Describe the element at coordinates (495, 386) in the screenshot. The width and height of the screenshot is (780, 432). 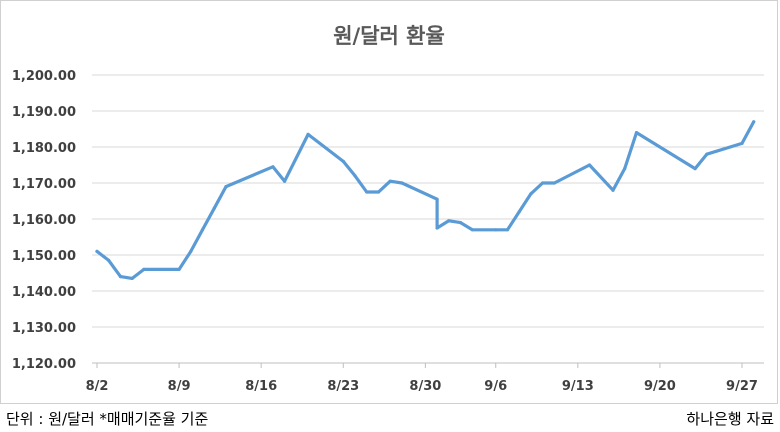
I see `x-tick-label: 9/6` at that location.